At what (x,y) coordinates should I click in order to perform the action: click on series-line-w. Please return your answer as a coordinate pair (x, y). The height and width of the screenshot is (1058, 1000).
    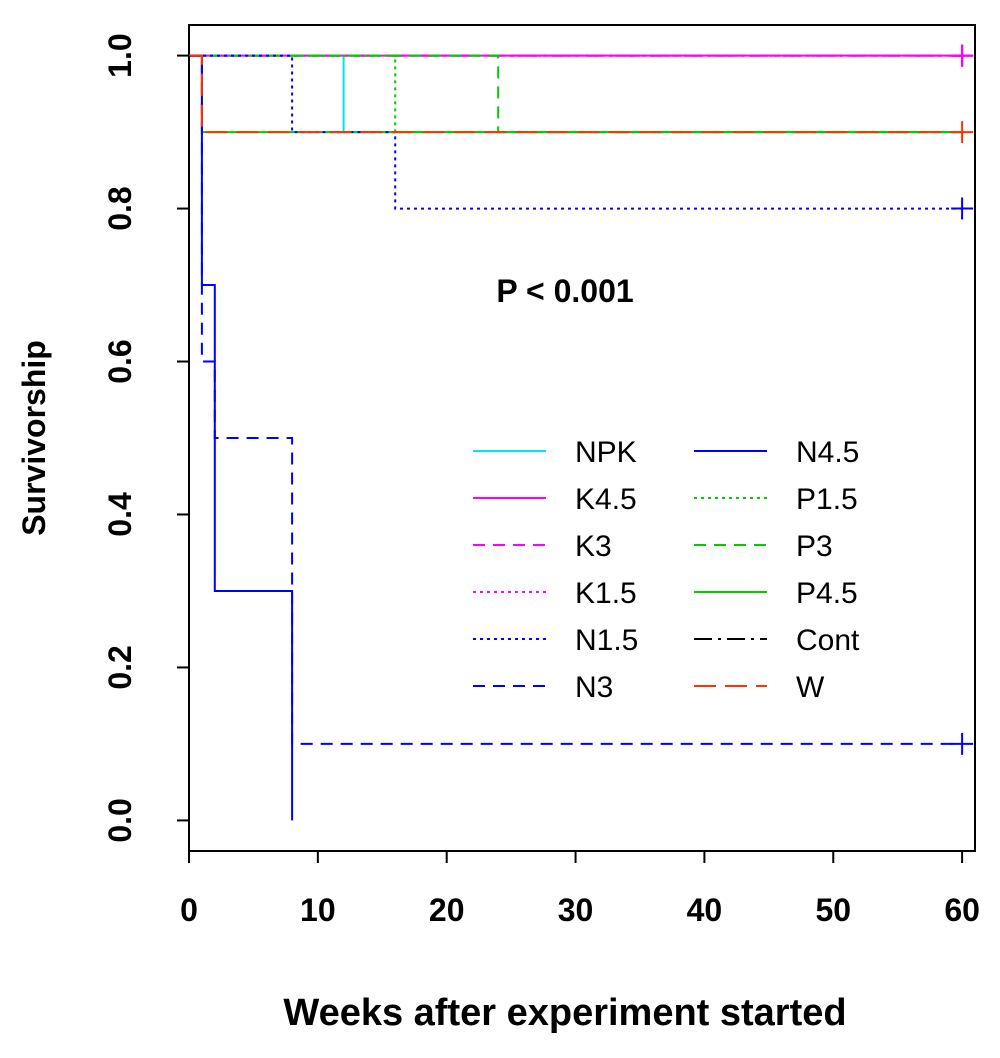
    Looking at the image, I should click on (576, 94).